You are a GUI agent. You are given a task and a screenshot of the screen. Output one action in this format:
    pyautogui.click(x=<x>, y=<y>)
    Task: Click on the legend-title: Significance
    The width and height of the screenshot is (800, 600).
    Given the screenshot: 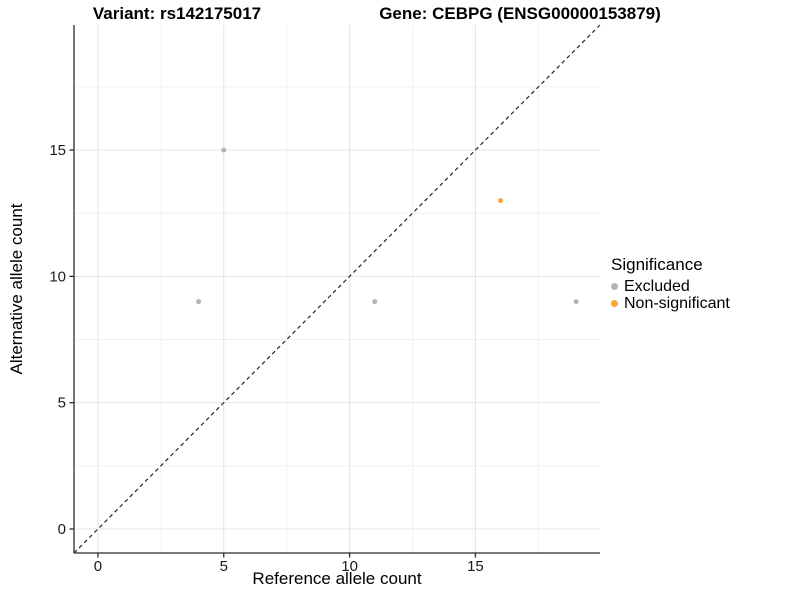 What is the action you would take?
    pyautogui.click(x=657, y=264)
    